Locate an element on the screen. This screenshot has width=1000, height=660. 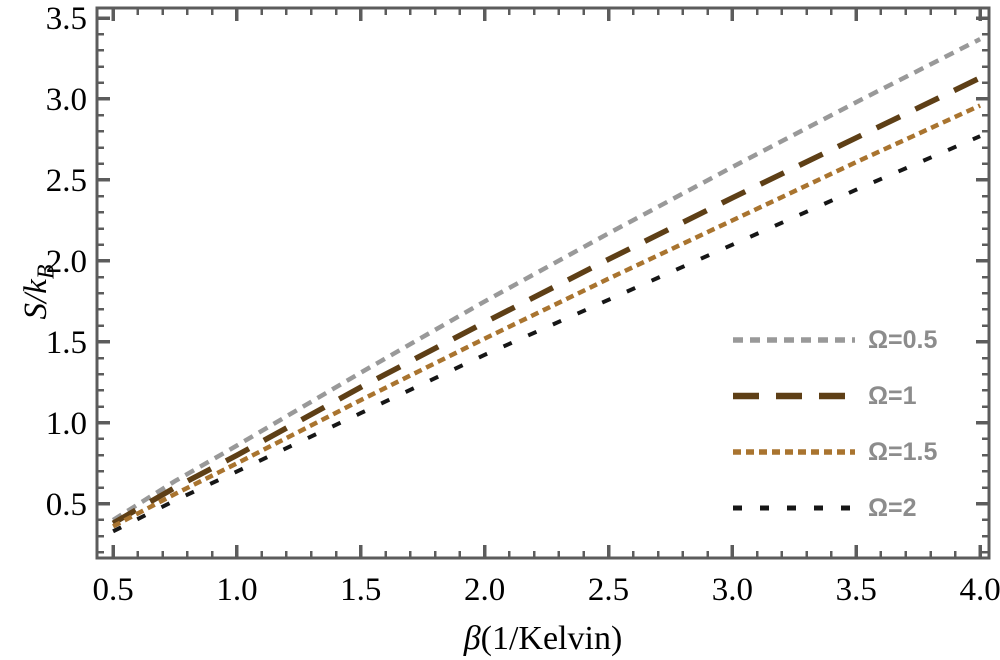
y-axis-title-sub: B is located at coordinates (46, 272).